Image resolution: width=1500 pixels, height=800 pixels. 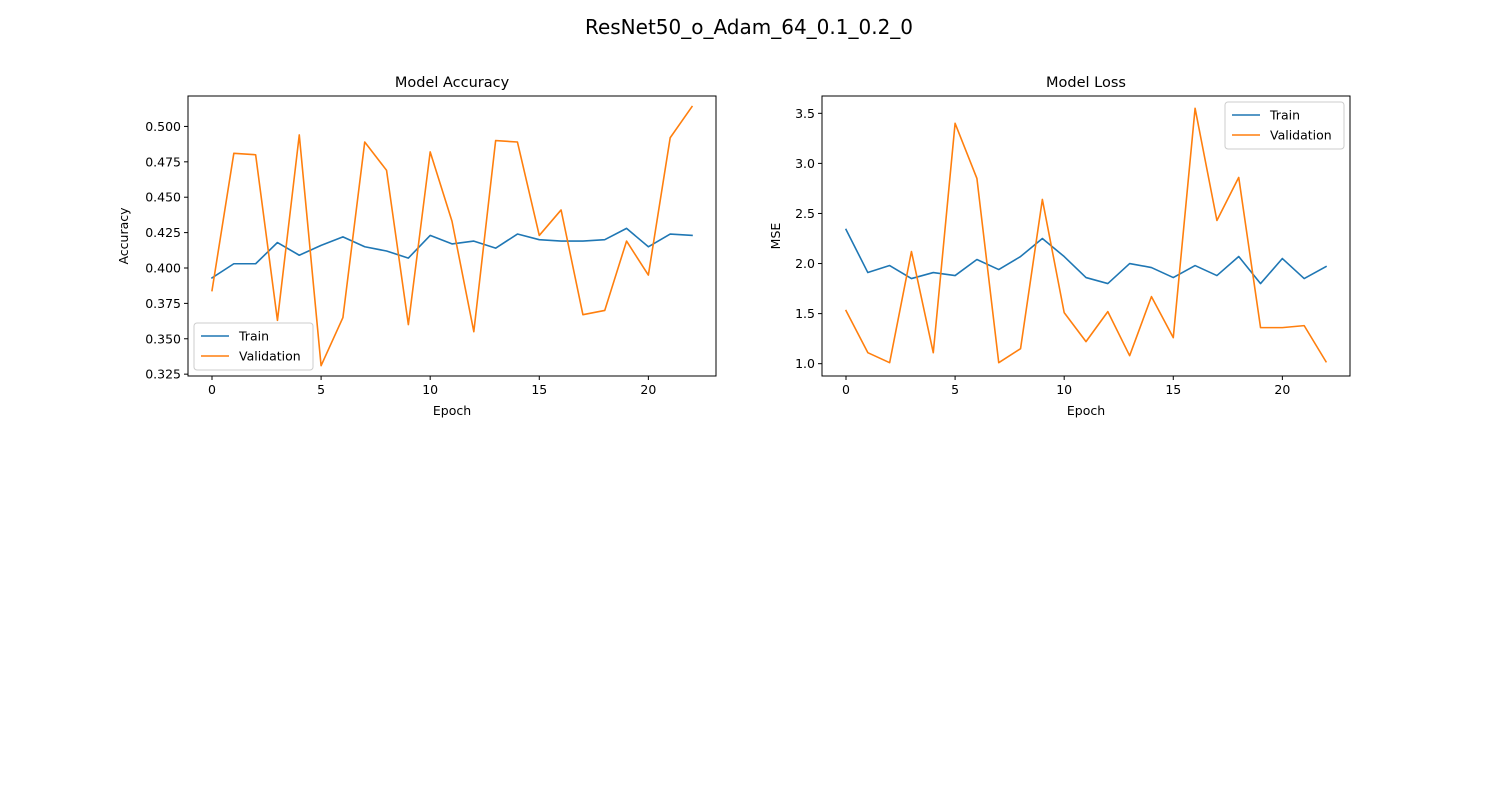 What do you see at coordinates (805, 213) in the screenshot?
I see `loss-y-tick-label: 2.5` at bounding box center [805, 213].